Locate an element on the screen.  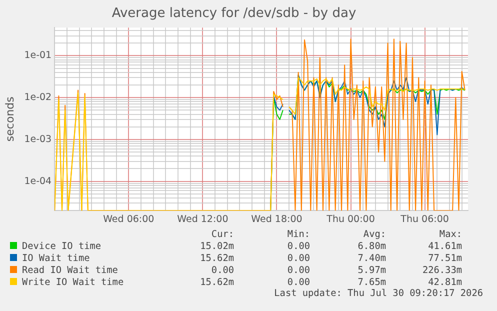
legend-label: Read IO Wait time is located at coordinates (70, 270).